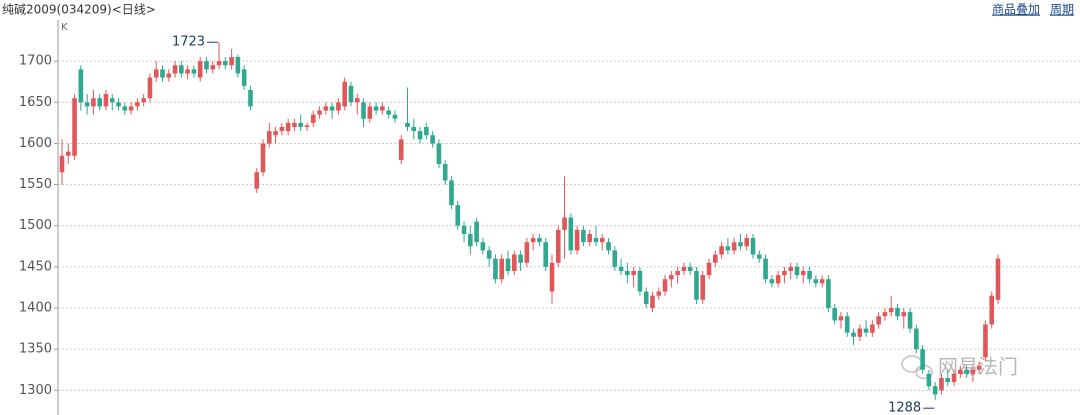  What do you see at coordinates (188, 42) in the screenshot?
I see `max-label: 1723` at bounding box center [188, 42].